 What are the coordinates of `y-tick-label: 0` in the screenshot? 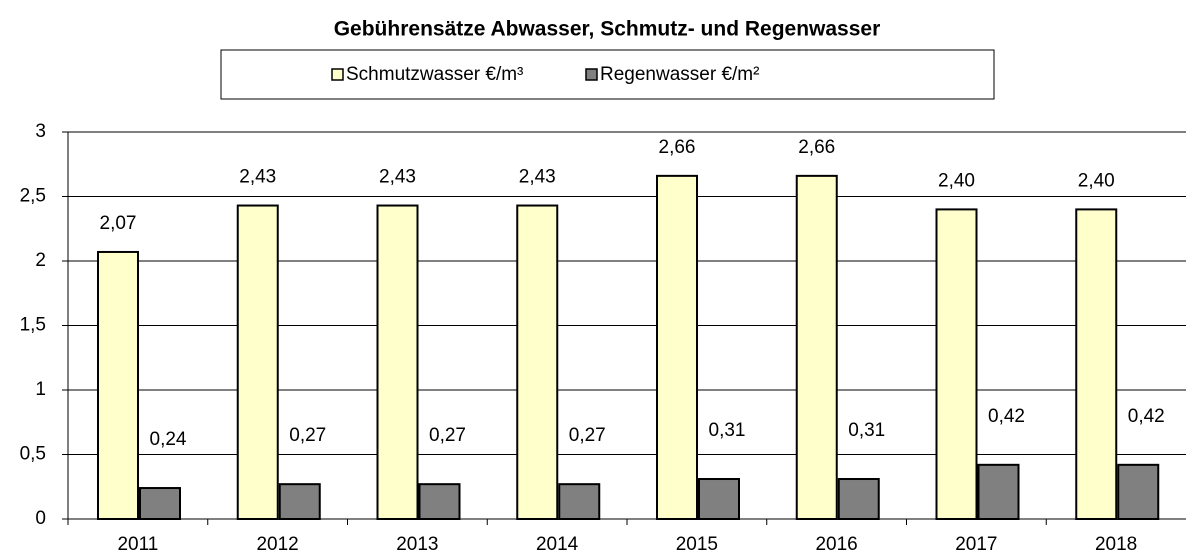 It's located at (40, 518).